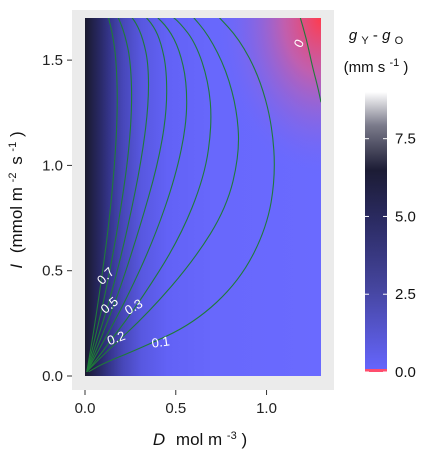  Describe the element at coordinates (390, 256) in the screenshot. I see `legend-ticks: 0.0 2.5 5.0 7.5` at that location.